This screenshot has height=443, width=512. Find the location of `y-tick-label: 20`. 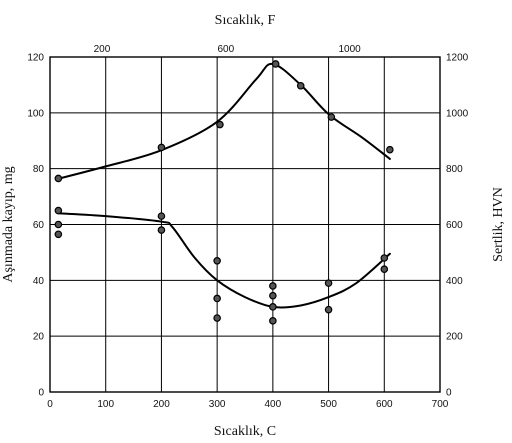

y-tick-label: 20 is located at coordinates (39, 337).